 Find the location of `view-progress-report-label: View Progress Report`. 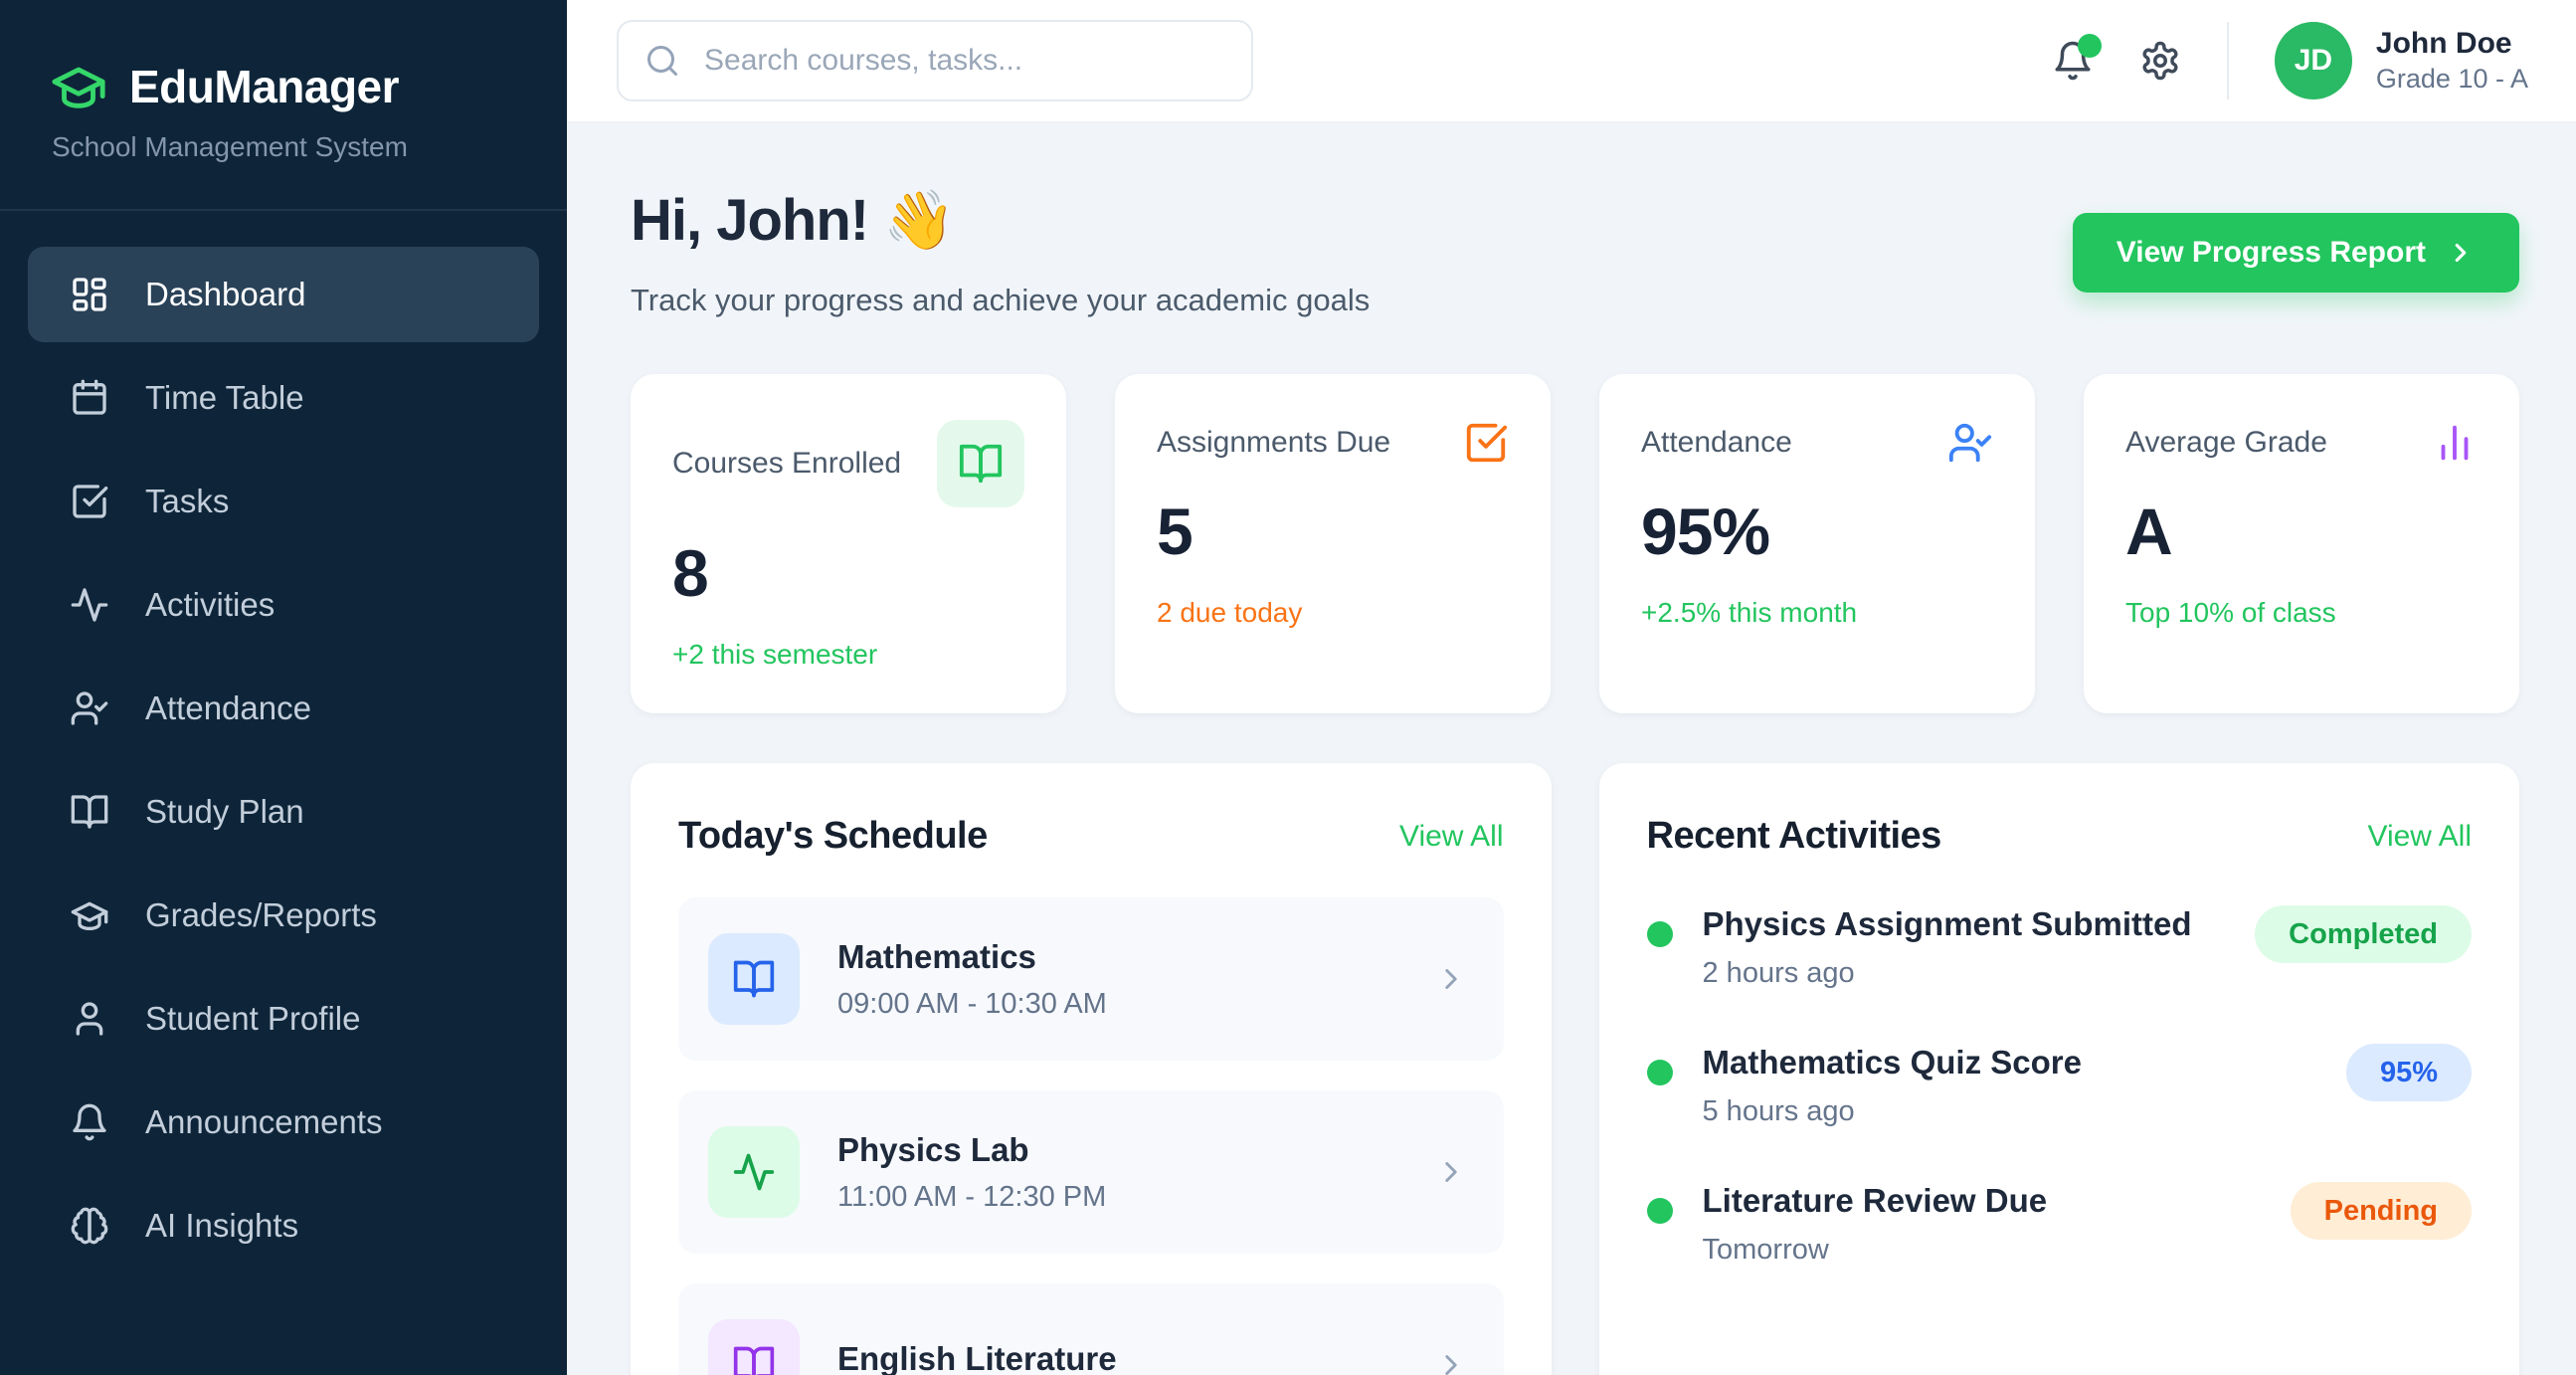

view-progress-report-label: View Progress Report is located at coordinates (2271, 252).